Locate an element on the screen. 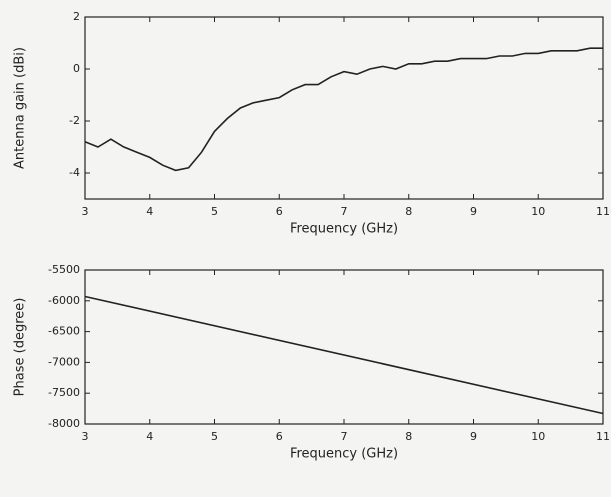 The width and height of the screenshot is (611, 497). y-tick-label: -4 is located at coordinates (74, 172).